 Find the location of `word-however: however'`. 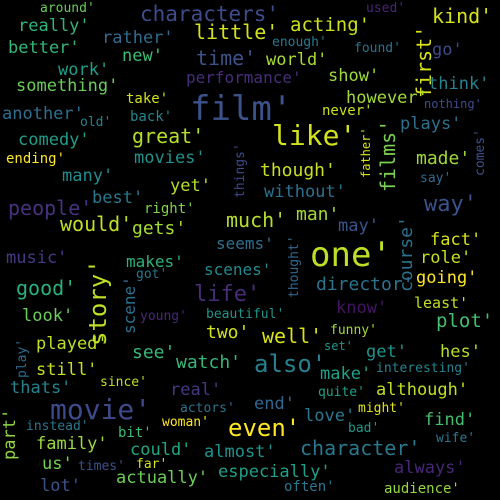

word-however: however' is located at coordinates (387, 98).